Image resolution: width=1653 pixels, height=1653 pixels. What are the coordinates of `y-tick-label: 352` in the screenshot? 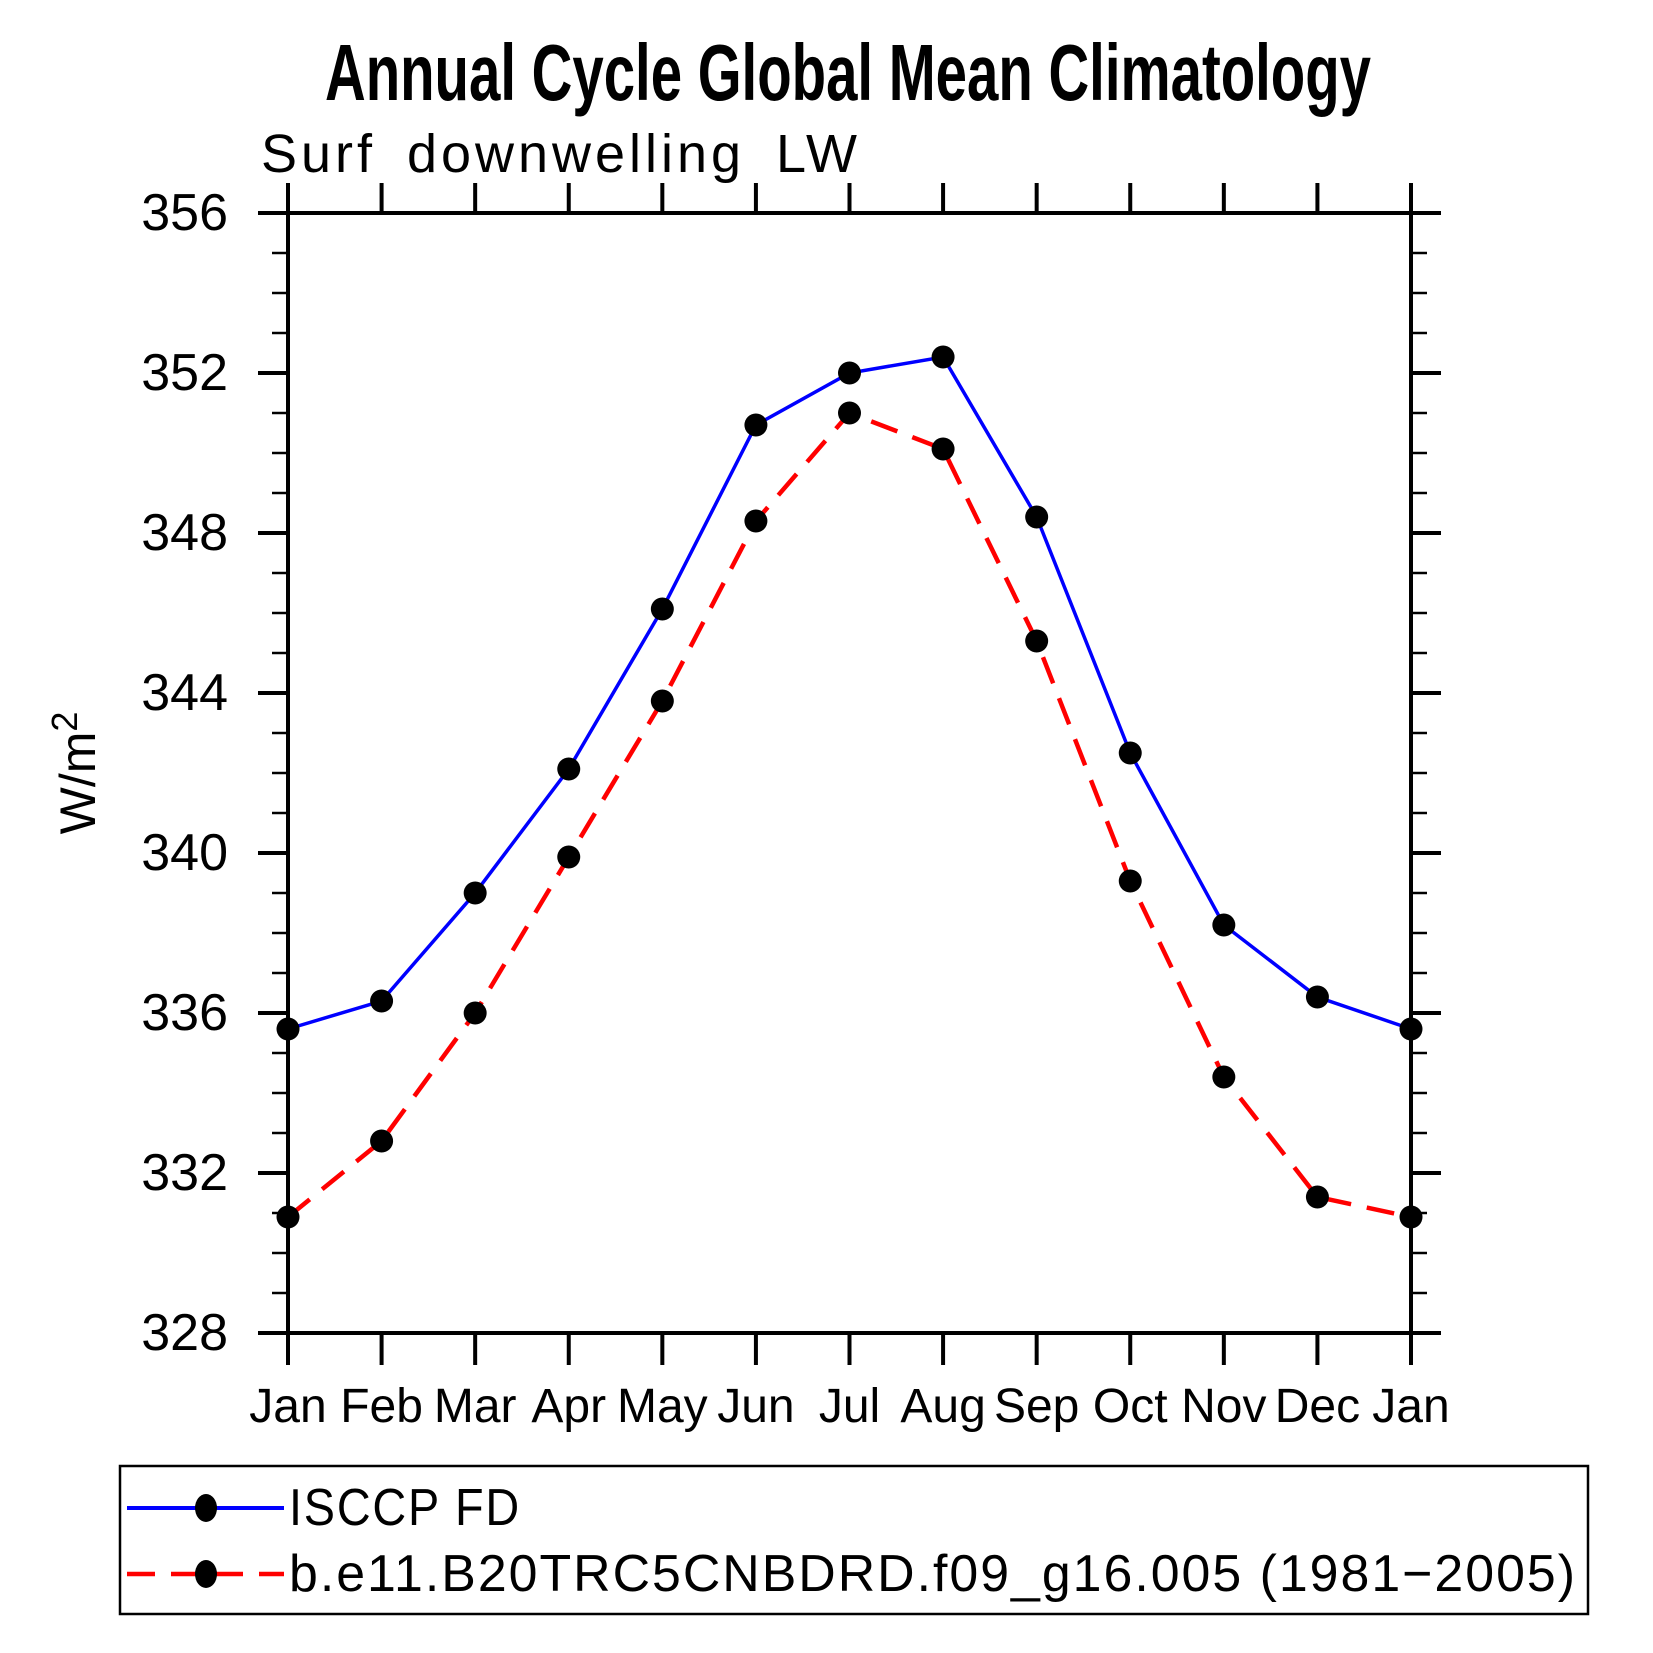 It's located at (184, 373).